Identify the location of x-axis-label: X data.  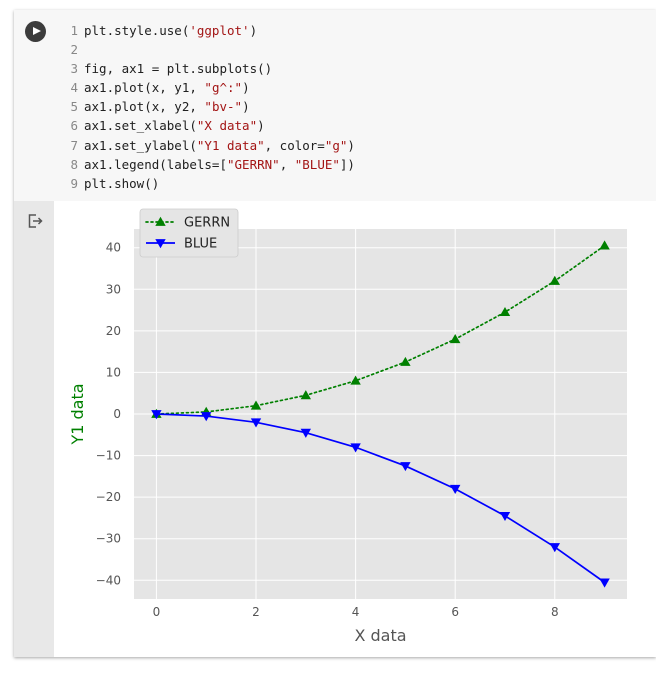
(380, 635).